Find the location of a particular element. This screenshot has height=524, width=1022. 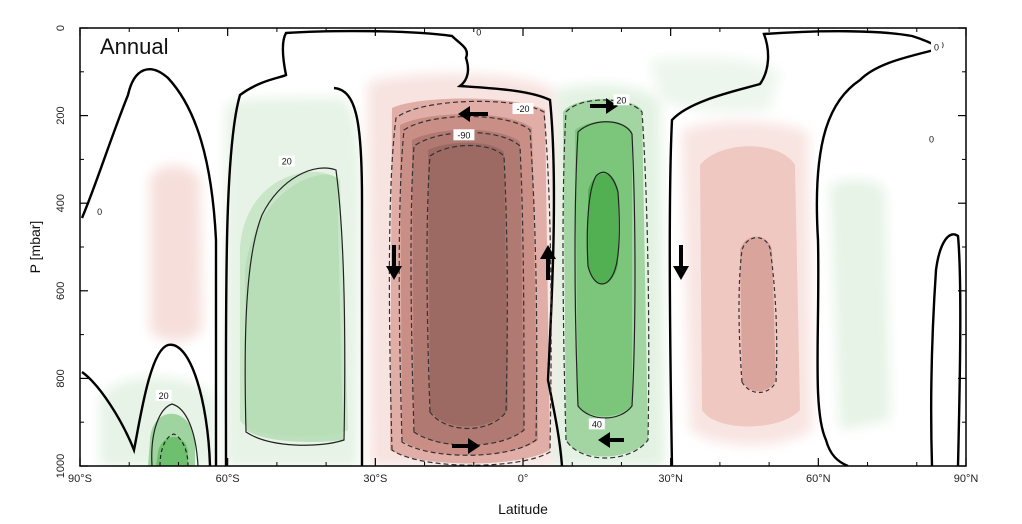

nh-hadley-60-field is located at coordinates (603, 228).